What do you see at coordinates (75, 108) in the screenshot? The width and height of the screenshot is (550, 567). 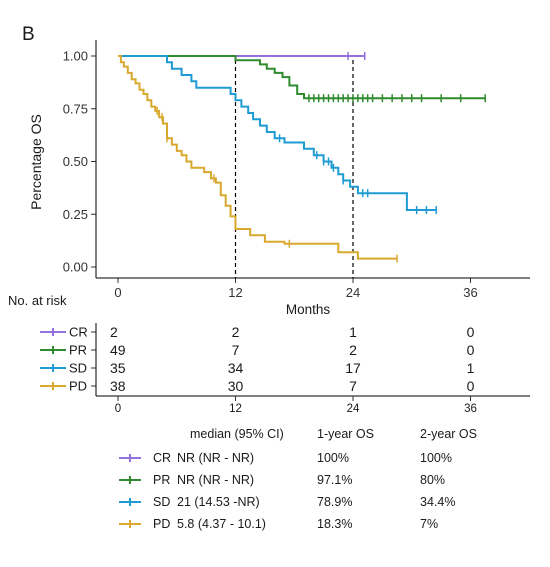 I see `y-tick-label: 0.75` at bounding box center [75, 108].